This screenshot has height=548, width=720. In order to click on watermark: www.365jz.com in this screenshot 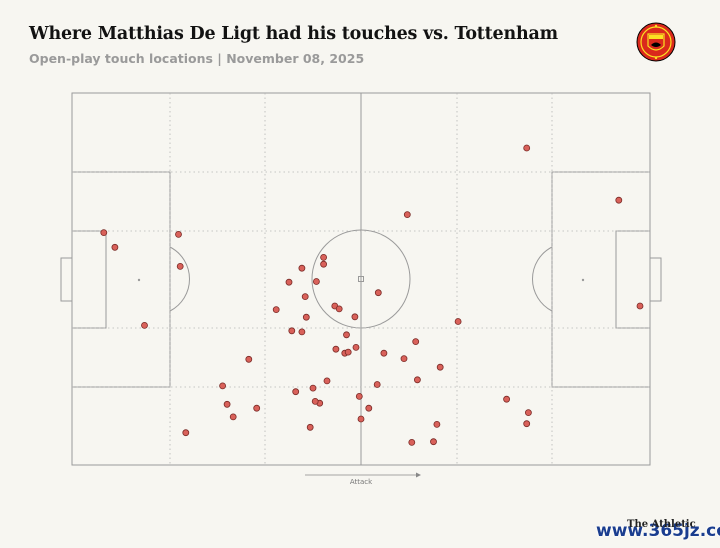, I will do `click(658, 531)`.